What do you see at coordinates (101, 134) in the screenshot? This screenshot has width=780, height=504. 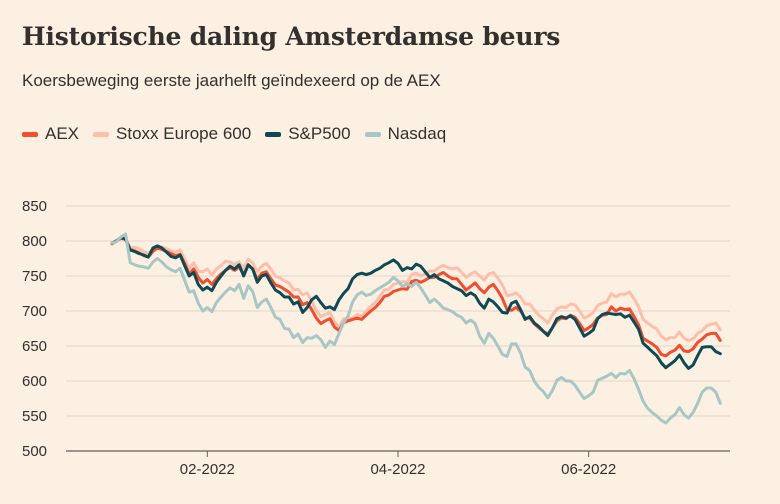 I see `legend-swatch-stoxx` at bounding box center [101, 134].